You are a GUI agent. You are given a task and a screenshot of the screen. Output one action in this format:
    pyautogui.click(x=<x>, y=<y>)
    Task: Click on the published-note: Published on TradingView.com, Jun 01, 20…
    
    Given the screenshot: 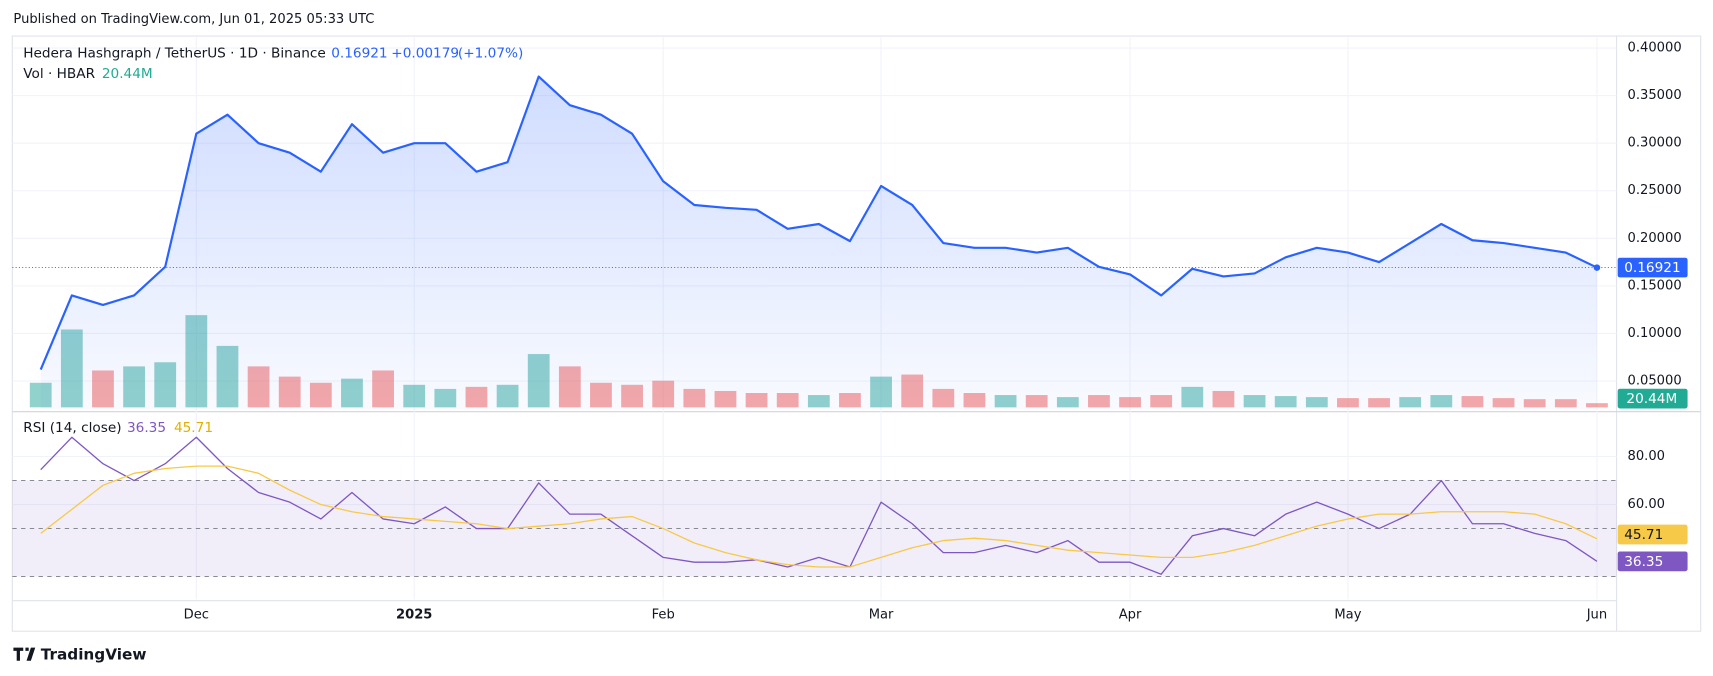 What is the action you would take?
    pyautogui.click(x=193, y=19)
    